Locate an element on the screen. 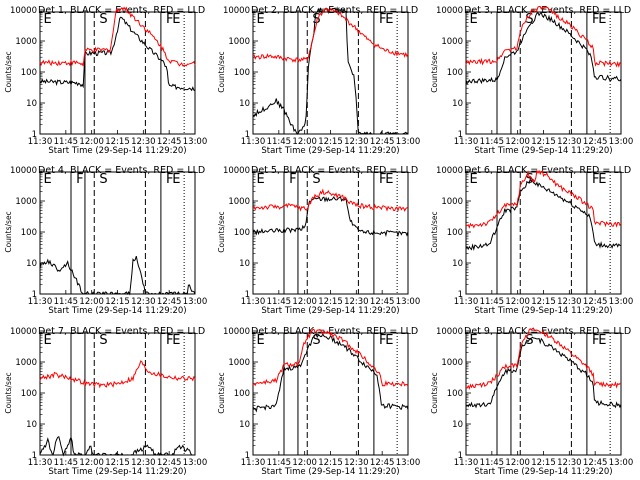 The width and height of the screenshot is (640, 480). panel-title: Det 6, BLACK = Events, RED = LLD is located at coordinates (547, 170).